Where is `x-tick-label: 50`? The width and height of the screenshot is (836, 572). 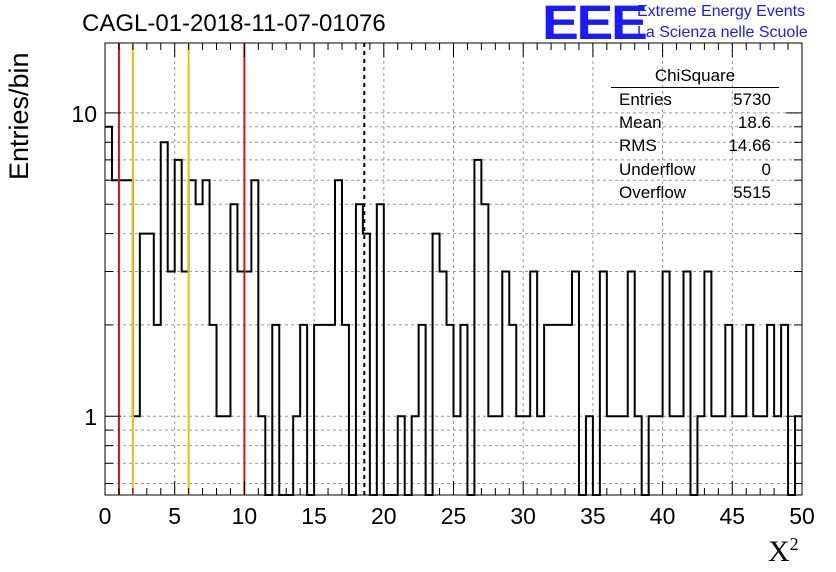
x-tick-label: 50 is located at coordinates (802, 516).